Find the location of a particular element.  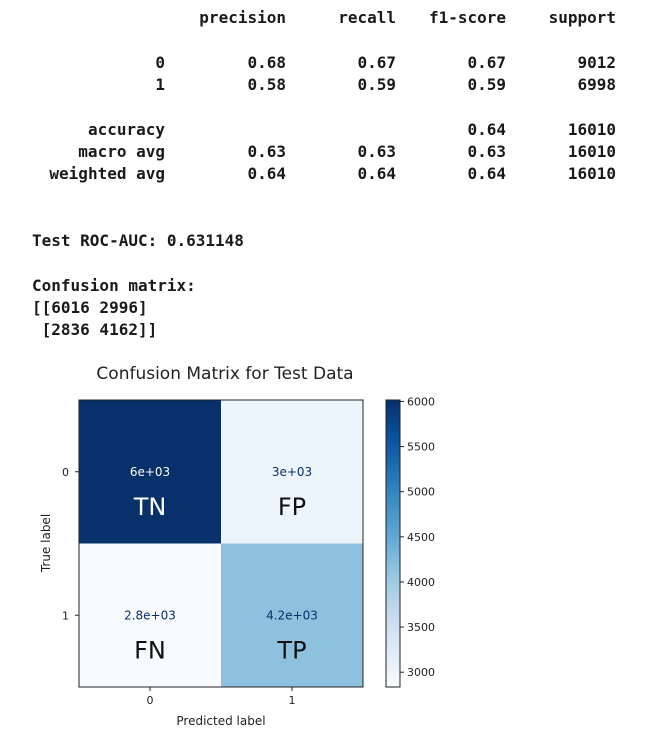

y-axis-label: True label is located at coordinates (46, 543).